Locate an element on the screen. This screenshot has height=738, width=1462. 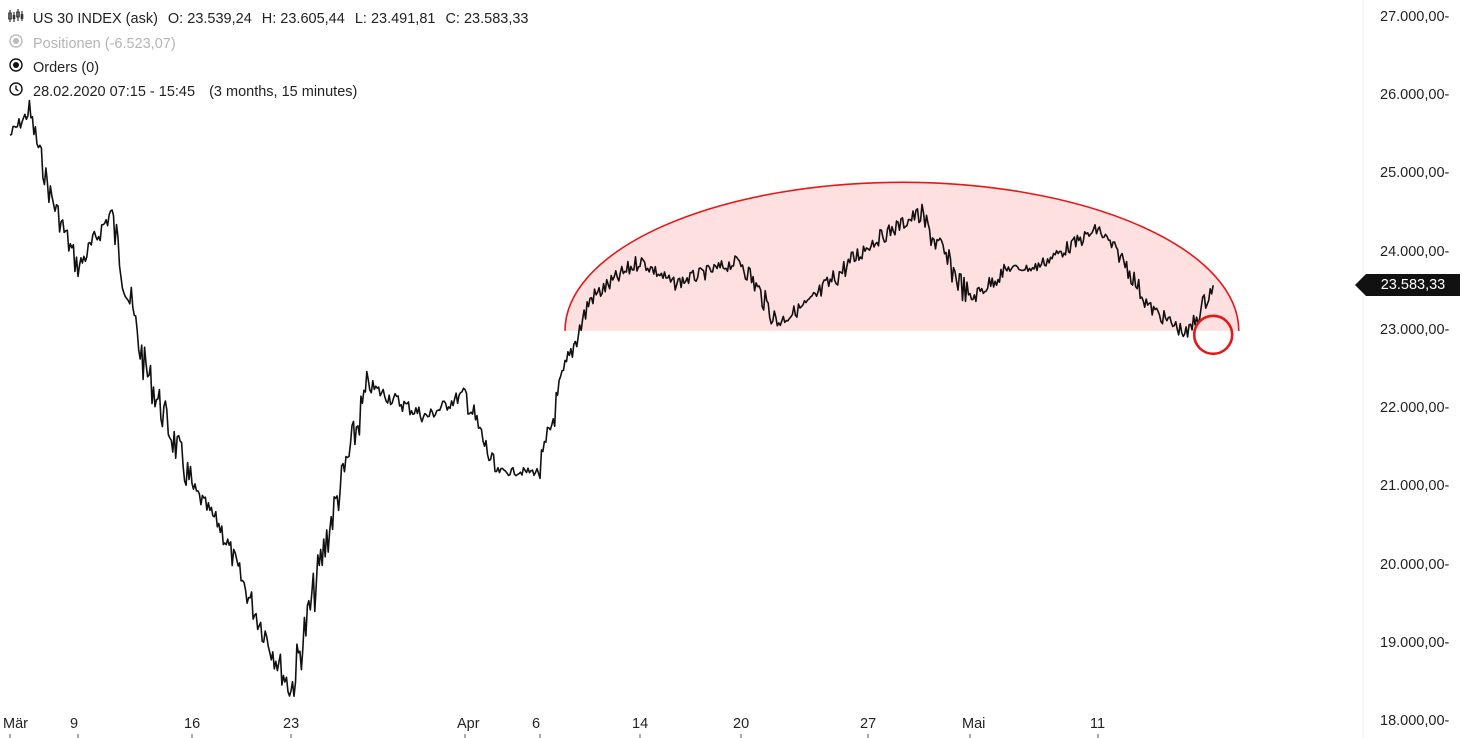
candlestick-icon is located at coordinates (16, 18).